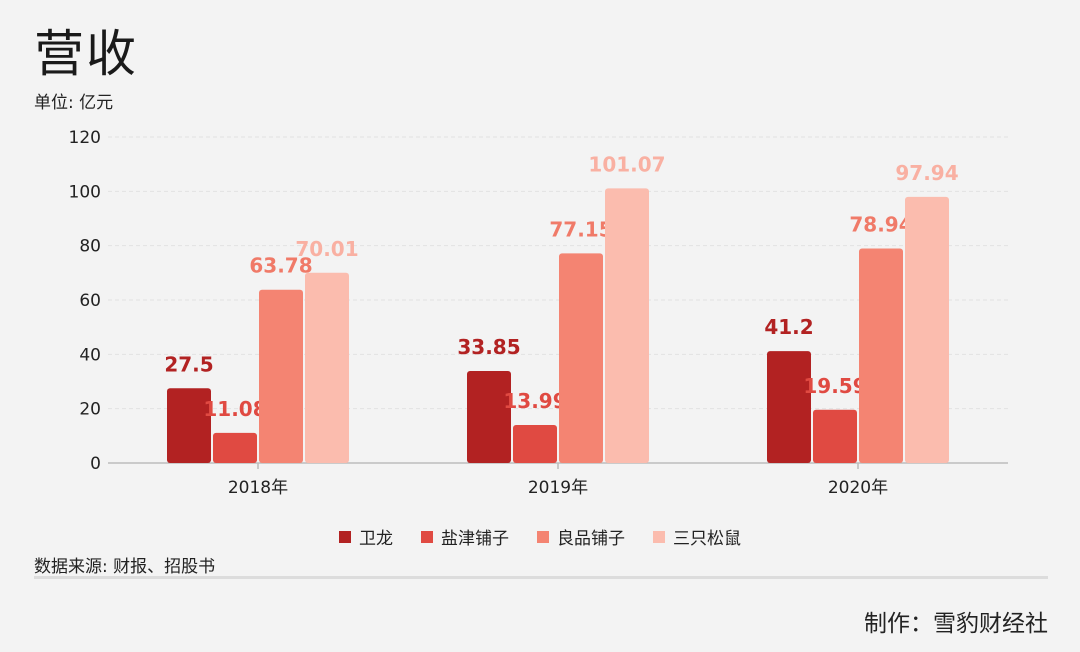 The image size is (1080, 652). Describe the element at coordinates (707, 539) in the screenshot. I see `legend-label: 三只松鼠` at that location.